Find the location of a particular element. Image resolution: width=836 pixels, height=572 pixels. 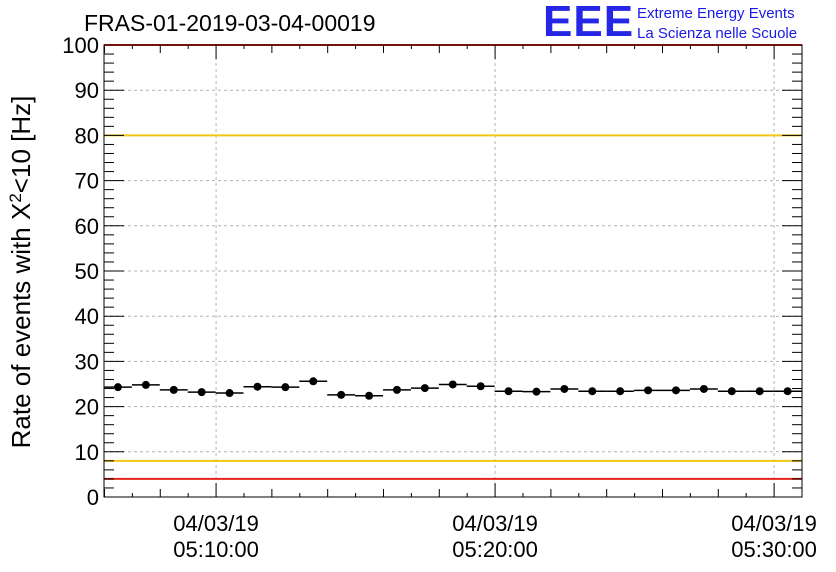

y-tick-label: 40 is located at coordinates (87, 316).